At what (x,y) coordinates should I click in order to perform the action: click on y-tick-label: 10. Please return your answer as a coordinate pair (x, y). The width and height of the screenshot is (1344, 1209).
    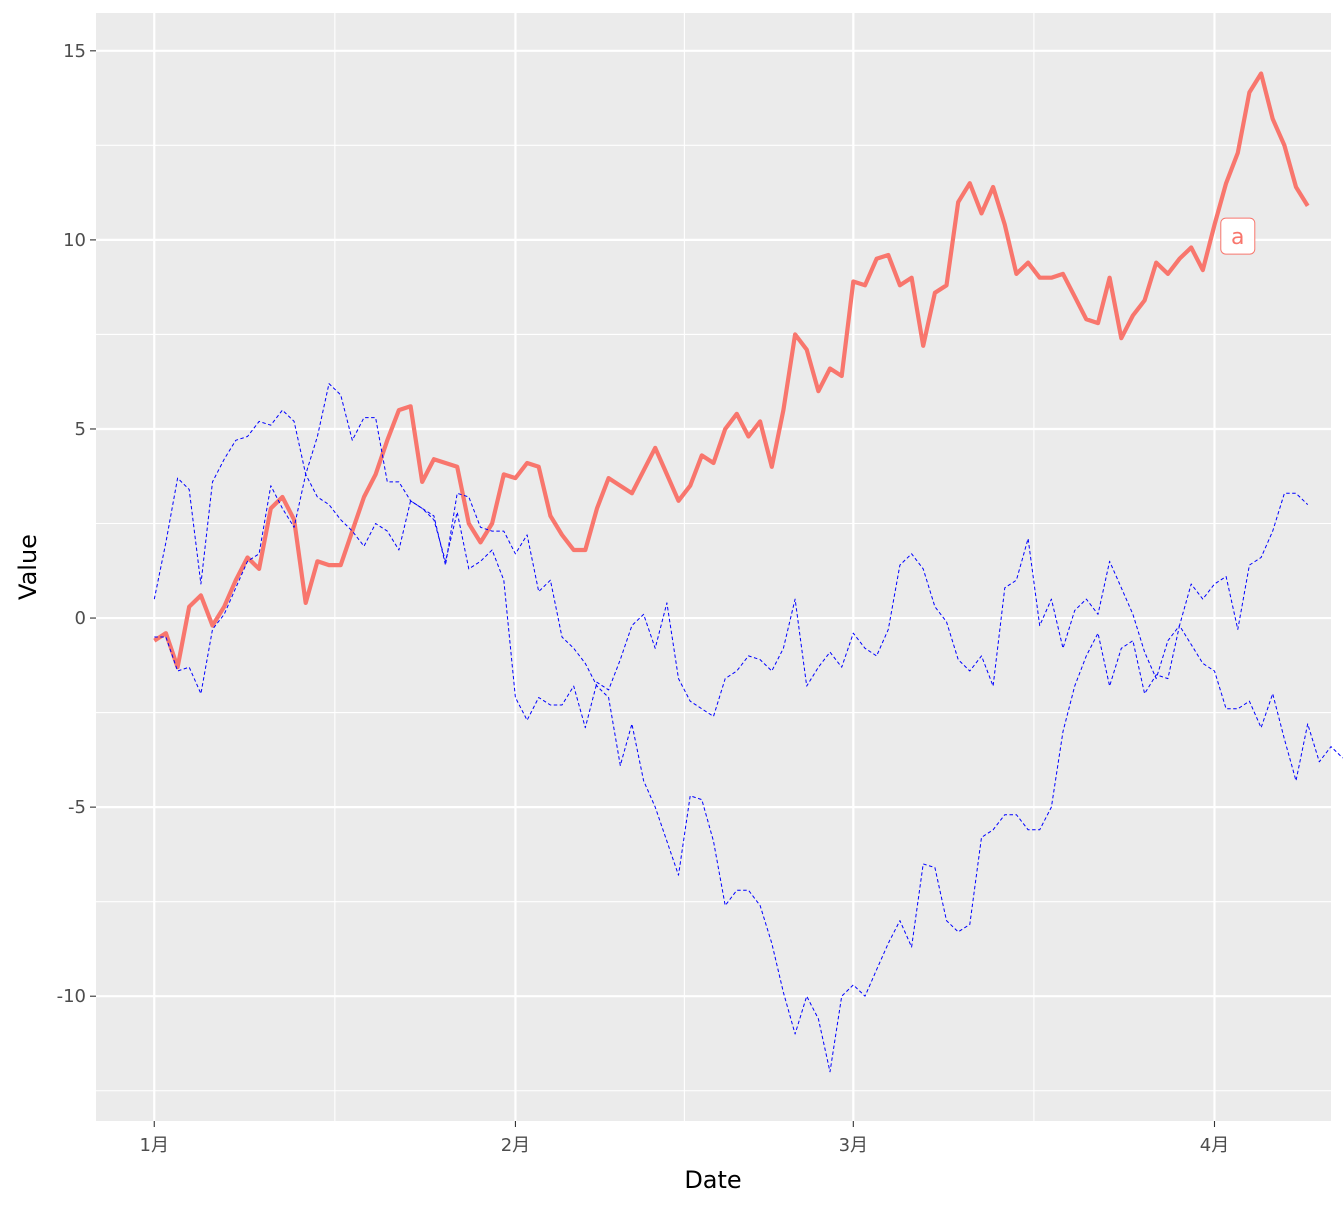
    Looking at the image, I should click on (74, 240).